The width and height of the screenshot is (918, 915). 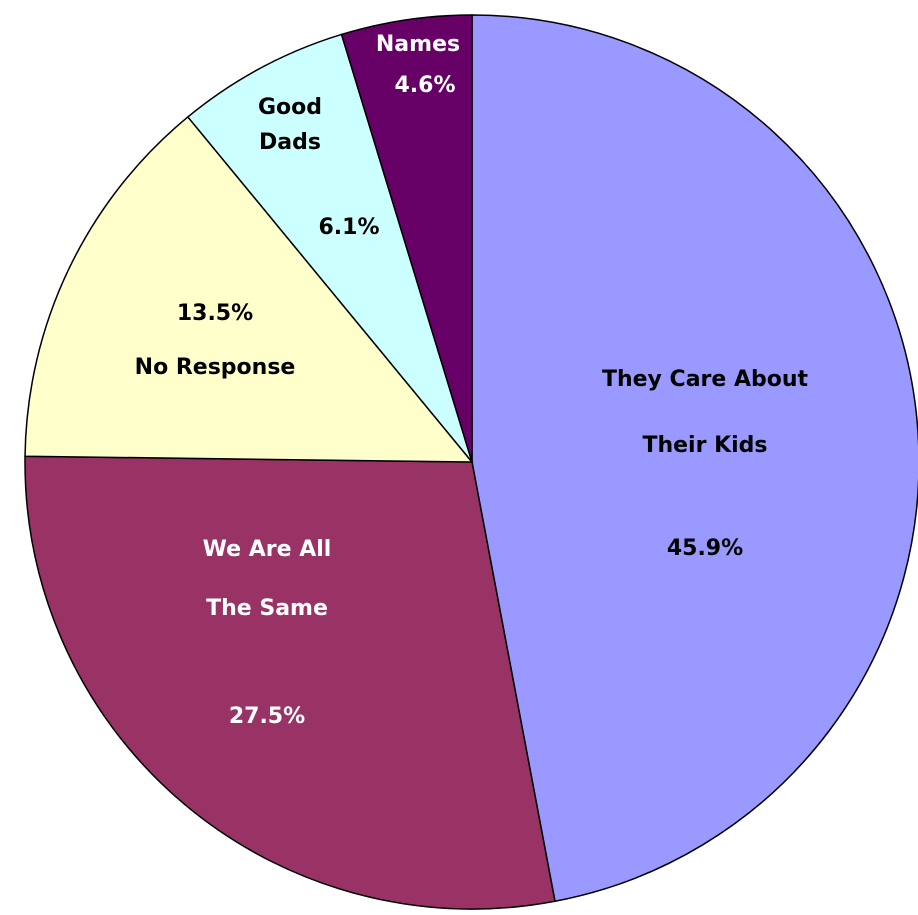 What do you see at coordinates (290, 107) in the screenshot?
I see `slice-label-good-dads-line-1: Good` at bounding box center [290, 107].